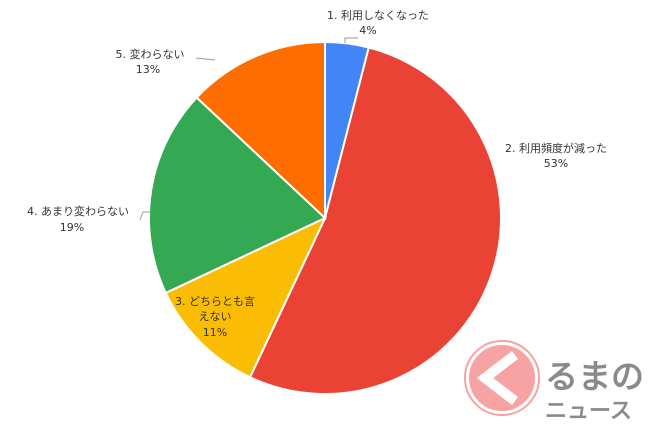  What do you see at coordinates (556, 163) in the screenshot?
I see `pct-2: 53%` at bounding box center [556, 163].